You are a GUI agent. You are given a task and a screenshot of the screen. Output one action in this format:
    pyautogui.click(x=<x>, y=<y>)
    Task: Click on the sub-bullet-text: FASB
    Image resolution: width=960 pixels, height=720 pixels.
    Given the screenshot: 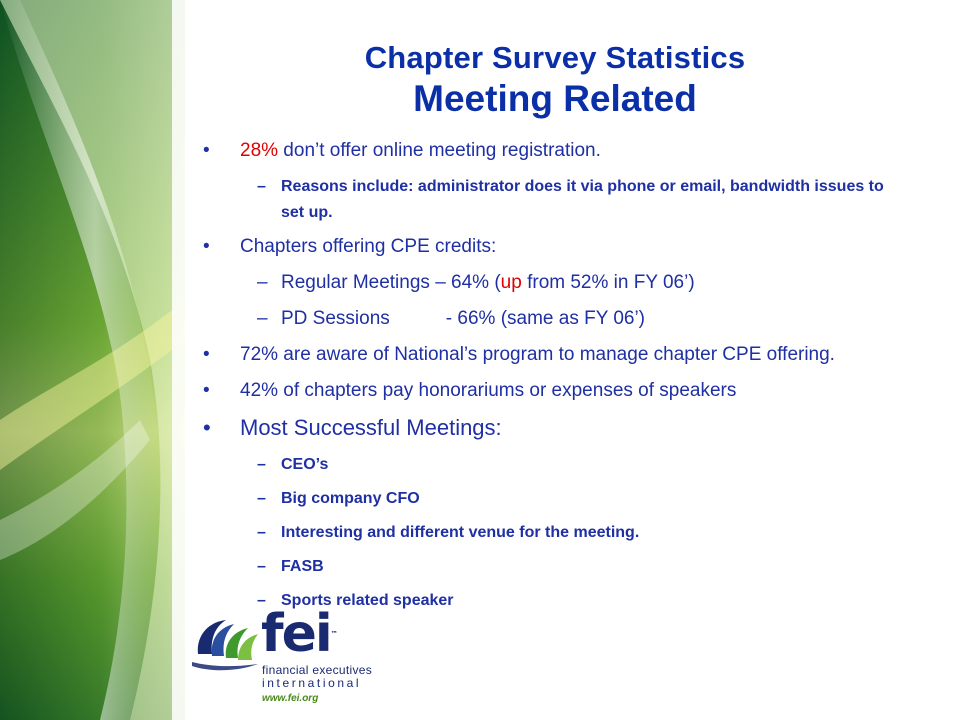 What is the action you would take?
    pyautogui.click(x=302, y=566)
    